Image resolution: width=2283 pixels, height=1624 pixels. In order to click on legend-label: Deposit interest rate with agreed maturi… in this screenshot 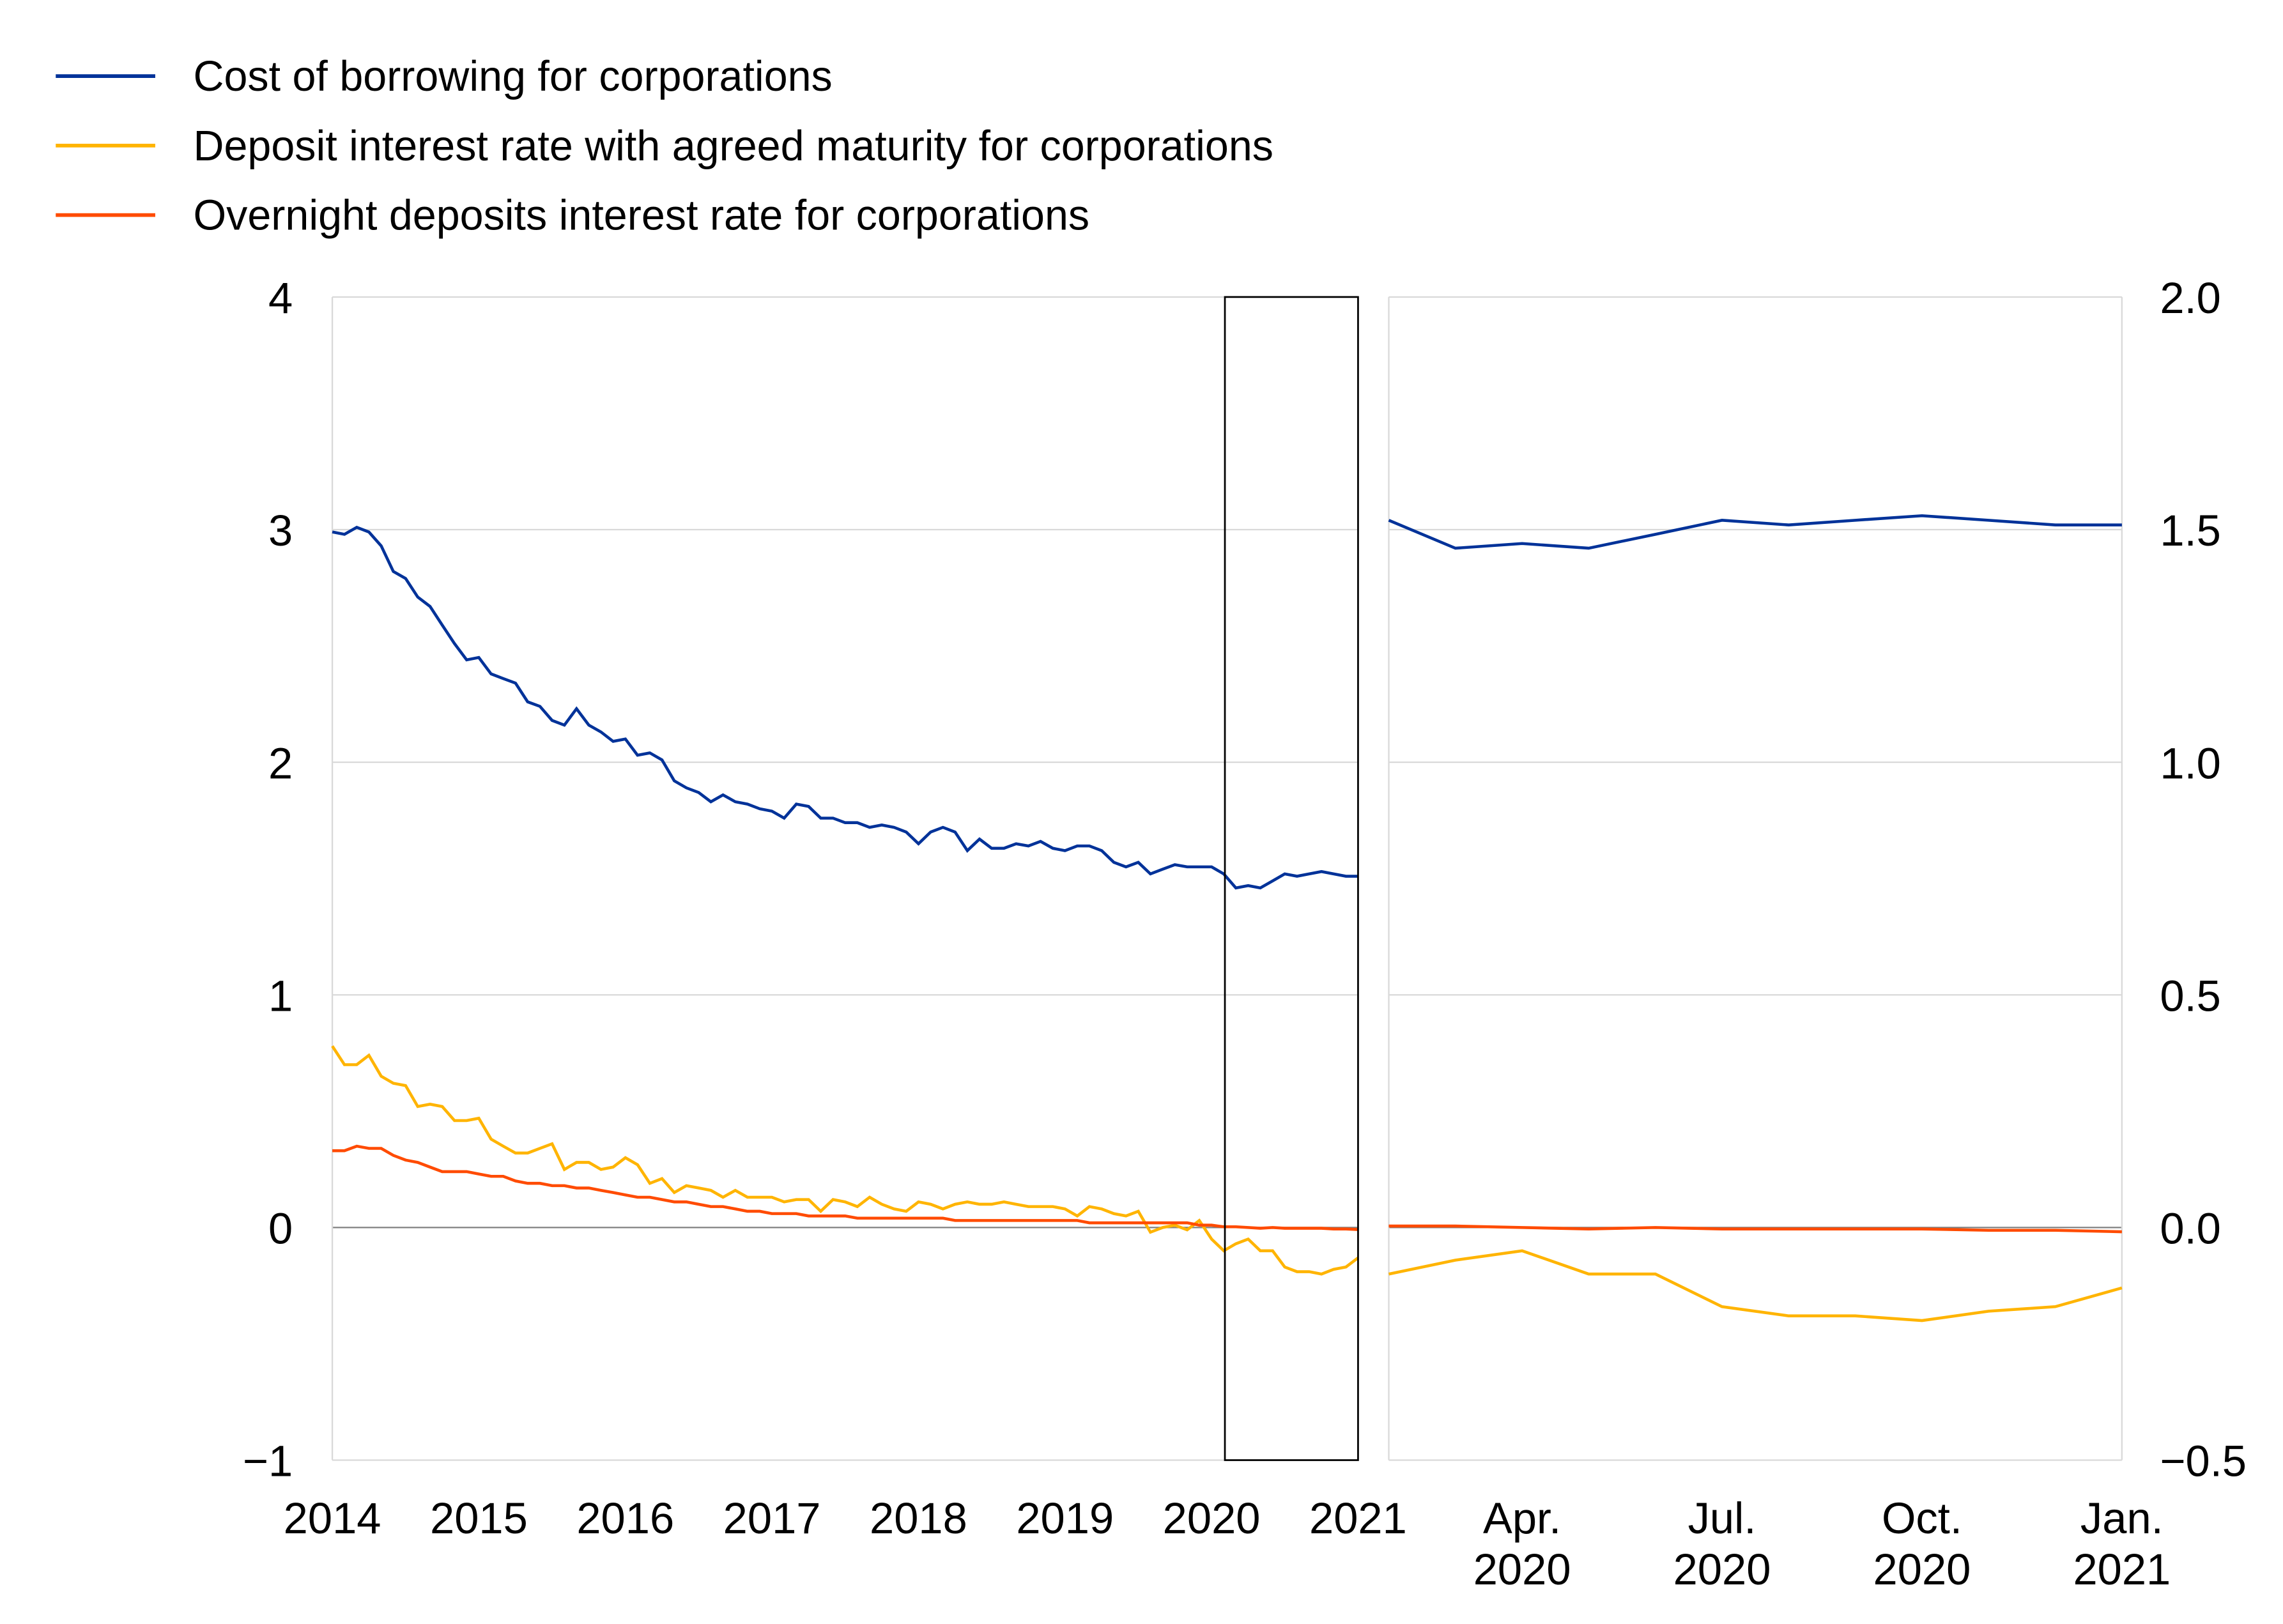, I will do `click(733, 147)`.